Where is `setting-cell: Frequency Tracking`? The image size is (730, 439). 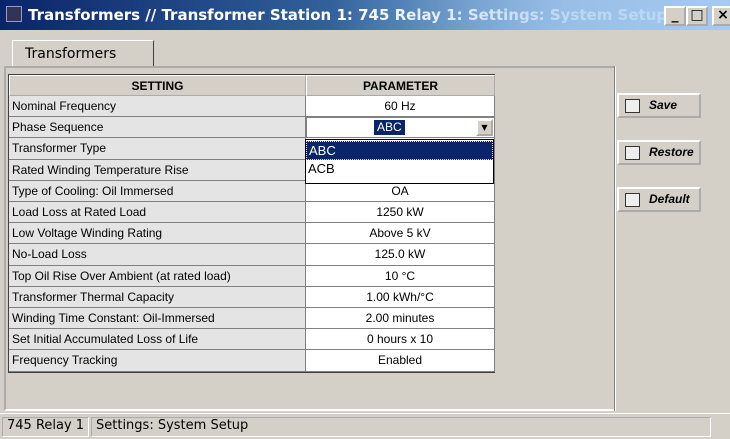 setting-cell: Frequency Tracking is located at coordinates (157, 361).